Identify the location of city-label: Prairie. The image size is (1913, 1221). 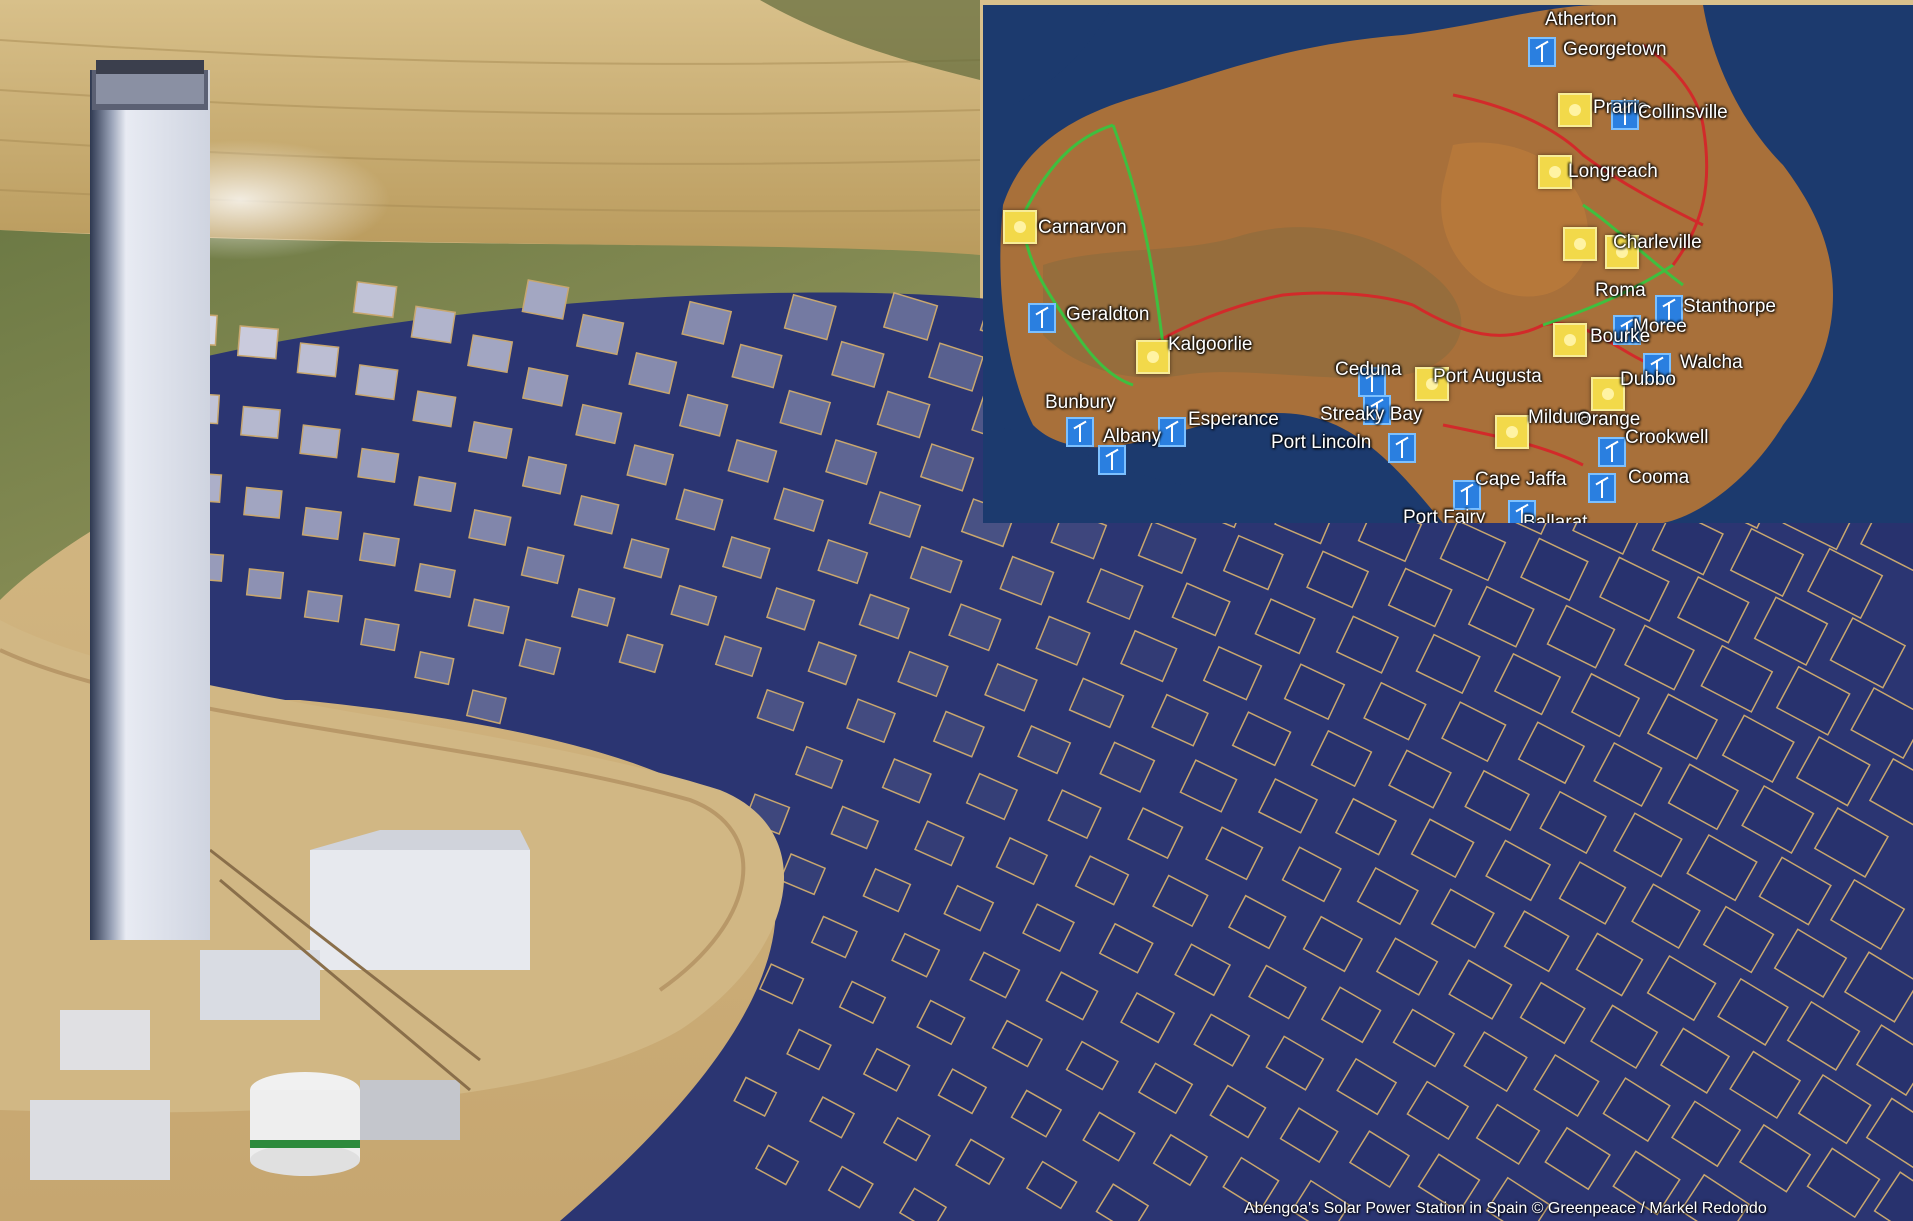
(1620, 107).